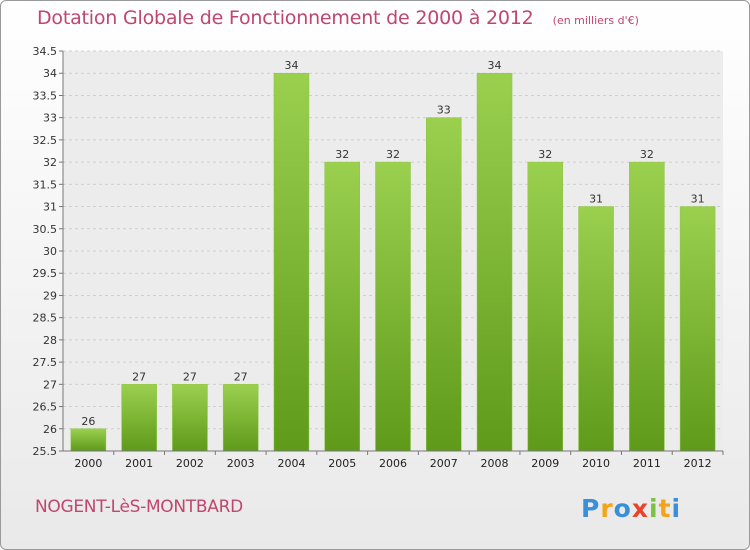  I want to click on svg-text: Proxiti, so click(631, 508).